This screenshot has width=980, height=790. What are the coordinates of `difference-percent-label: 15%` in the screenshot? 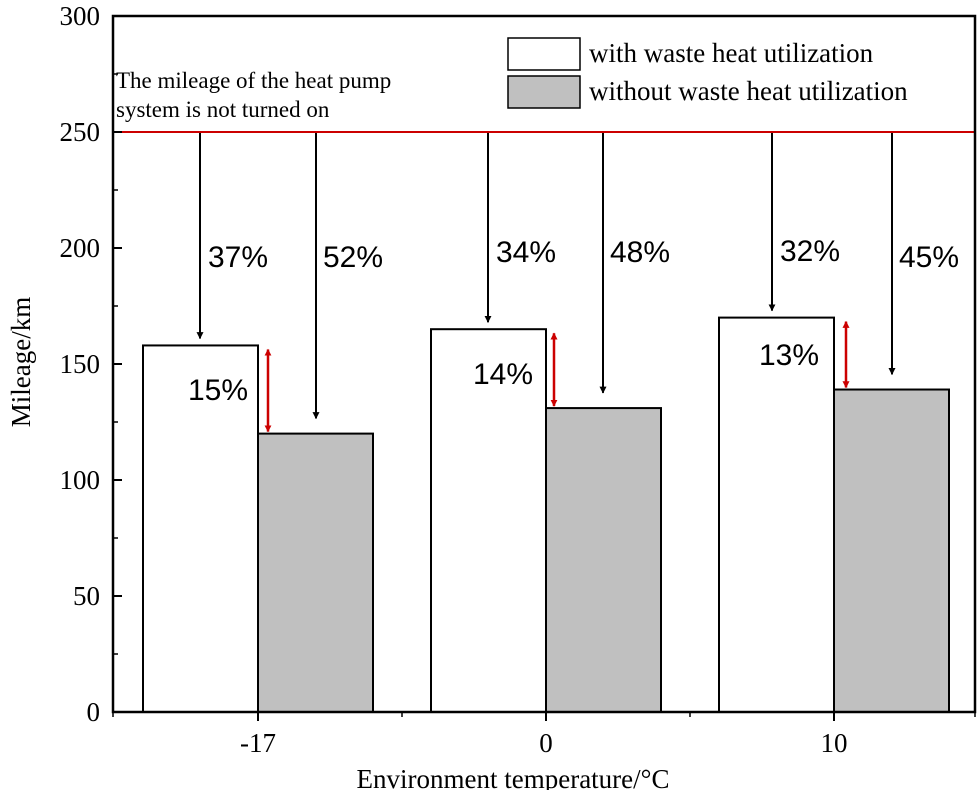 It's located at (218, 390).